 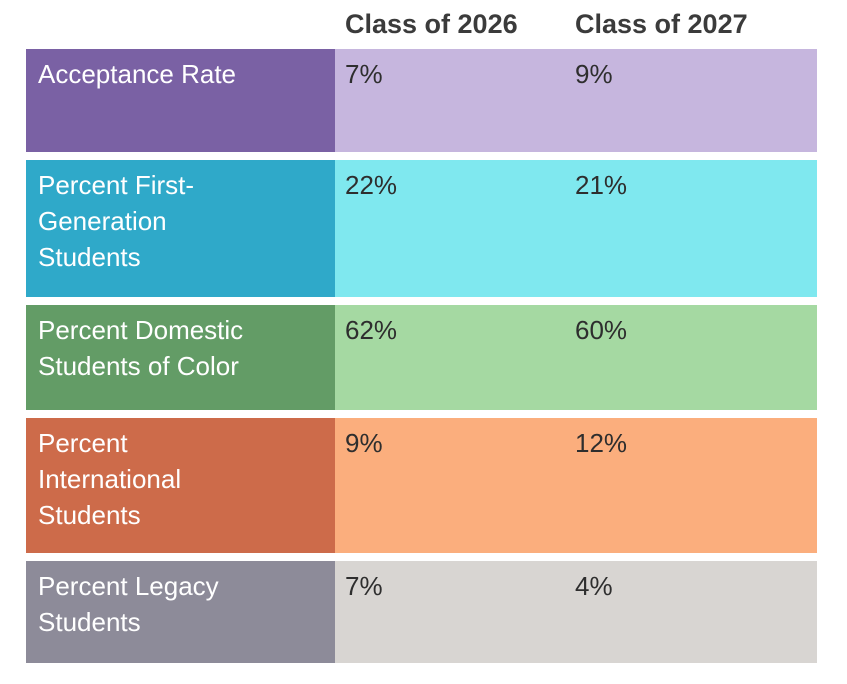 I want to click on row-label: Acceptance Rate, so click(x=137, y=74).